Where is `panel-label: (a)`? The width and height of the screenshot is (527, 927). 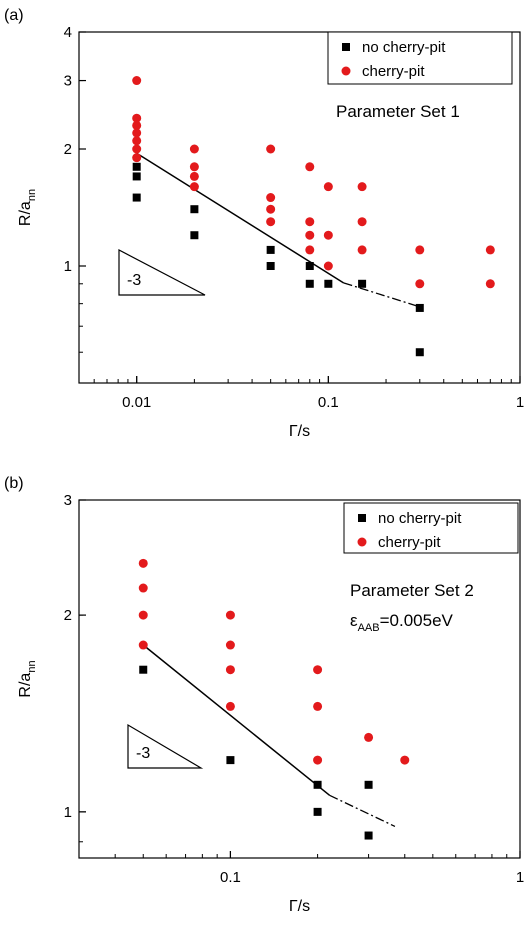
panel-label: (a) is located at coordinates (14, 15).